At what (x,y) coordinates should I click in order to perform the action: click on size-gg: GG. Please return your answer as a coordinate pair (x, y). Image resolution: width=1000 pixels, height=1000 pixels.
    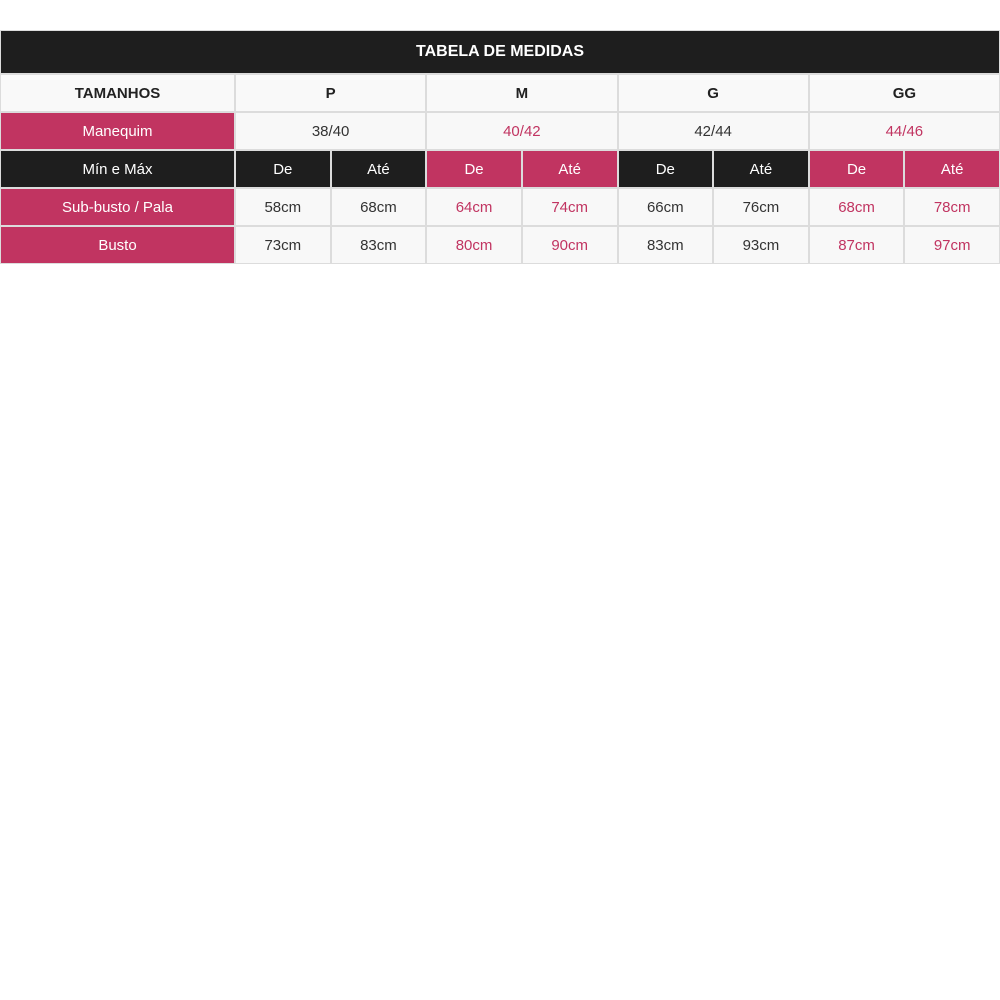
    Looking at the image, I should click on (904, 93).